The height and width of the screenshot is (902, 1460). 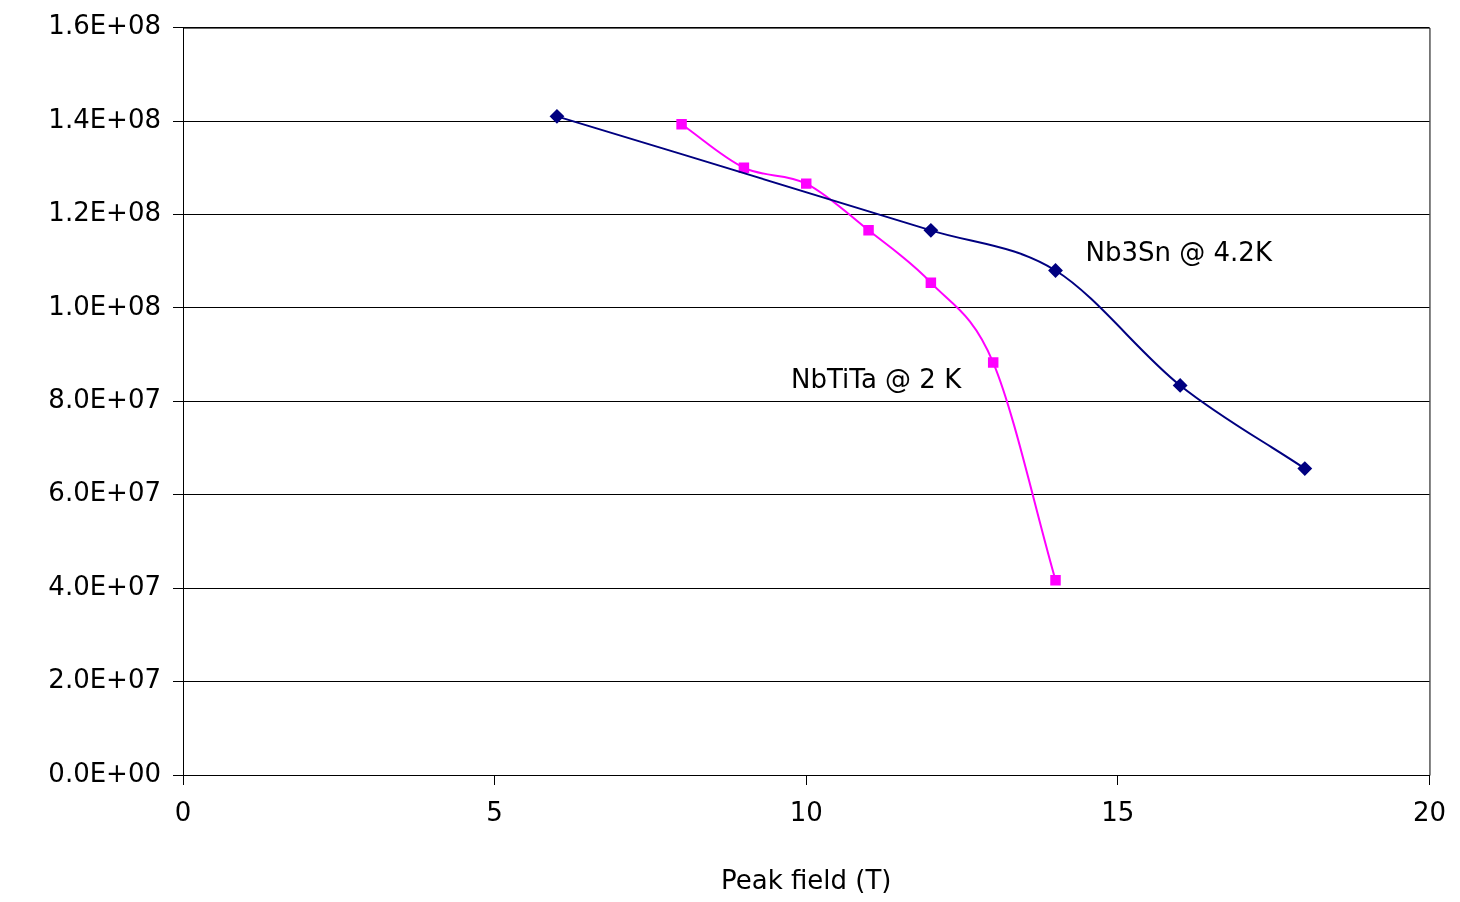 I want to click on x-tick-label: 5, so click(x=494, y=812).